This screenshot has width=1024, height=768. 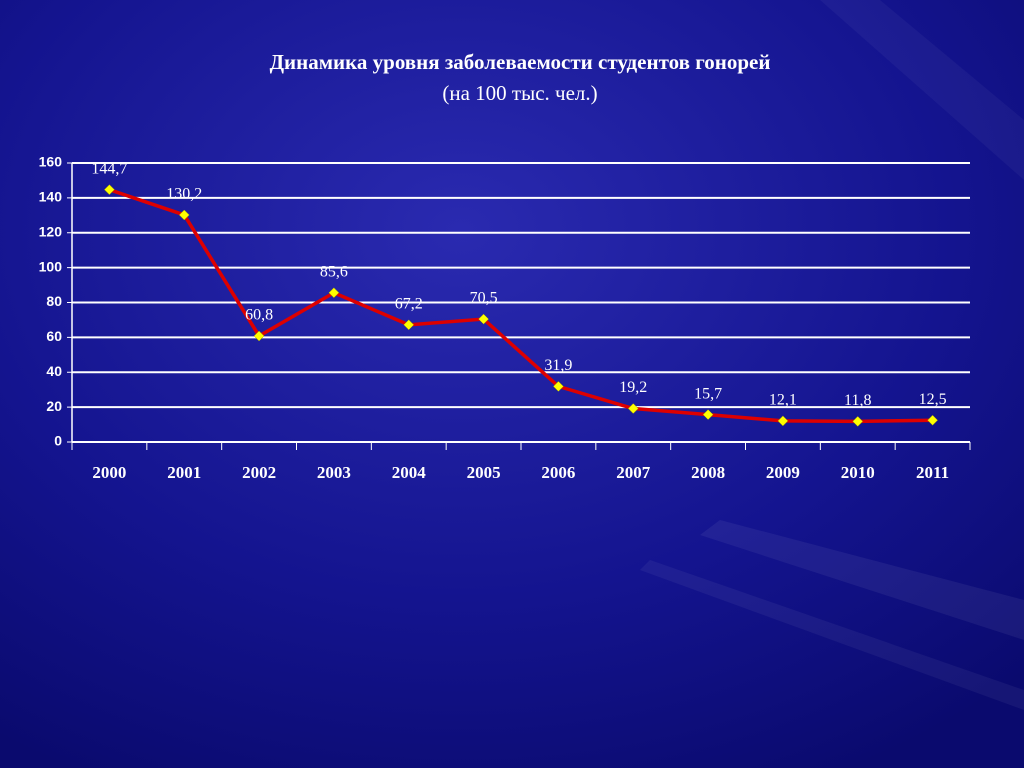 What do you see at coordinates (184, 194) in the screenshot?
I see `data-label: 130,2` at bounding box center [184, 194].